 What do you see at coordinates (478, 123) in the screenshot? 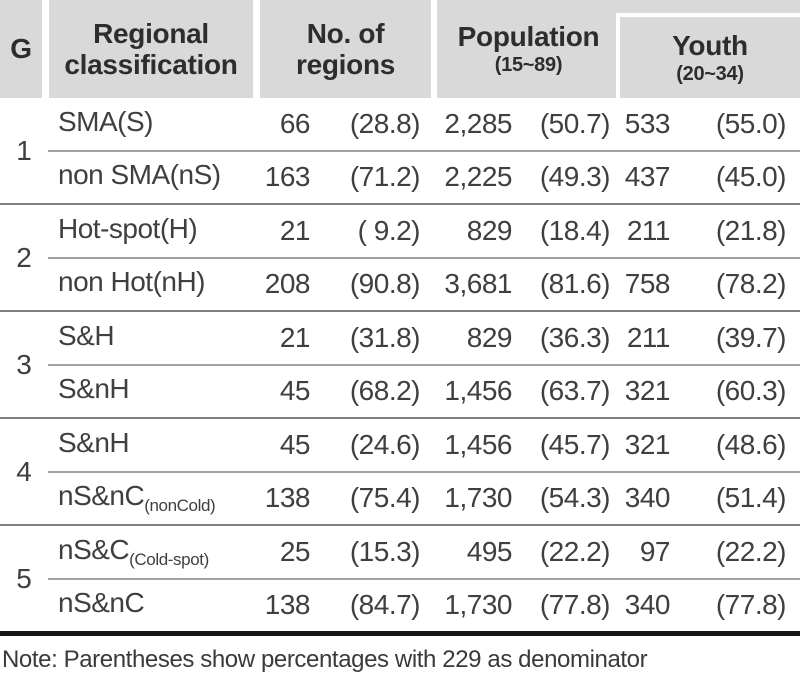
I see `population-count: 2,285` at bounding box center [478, 123].